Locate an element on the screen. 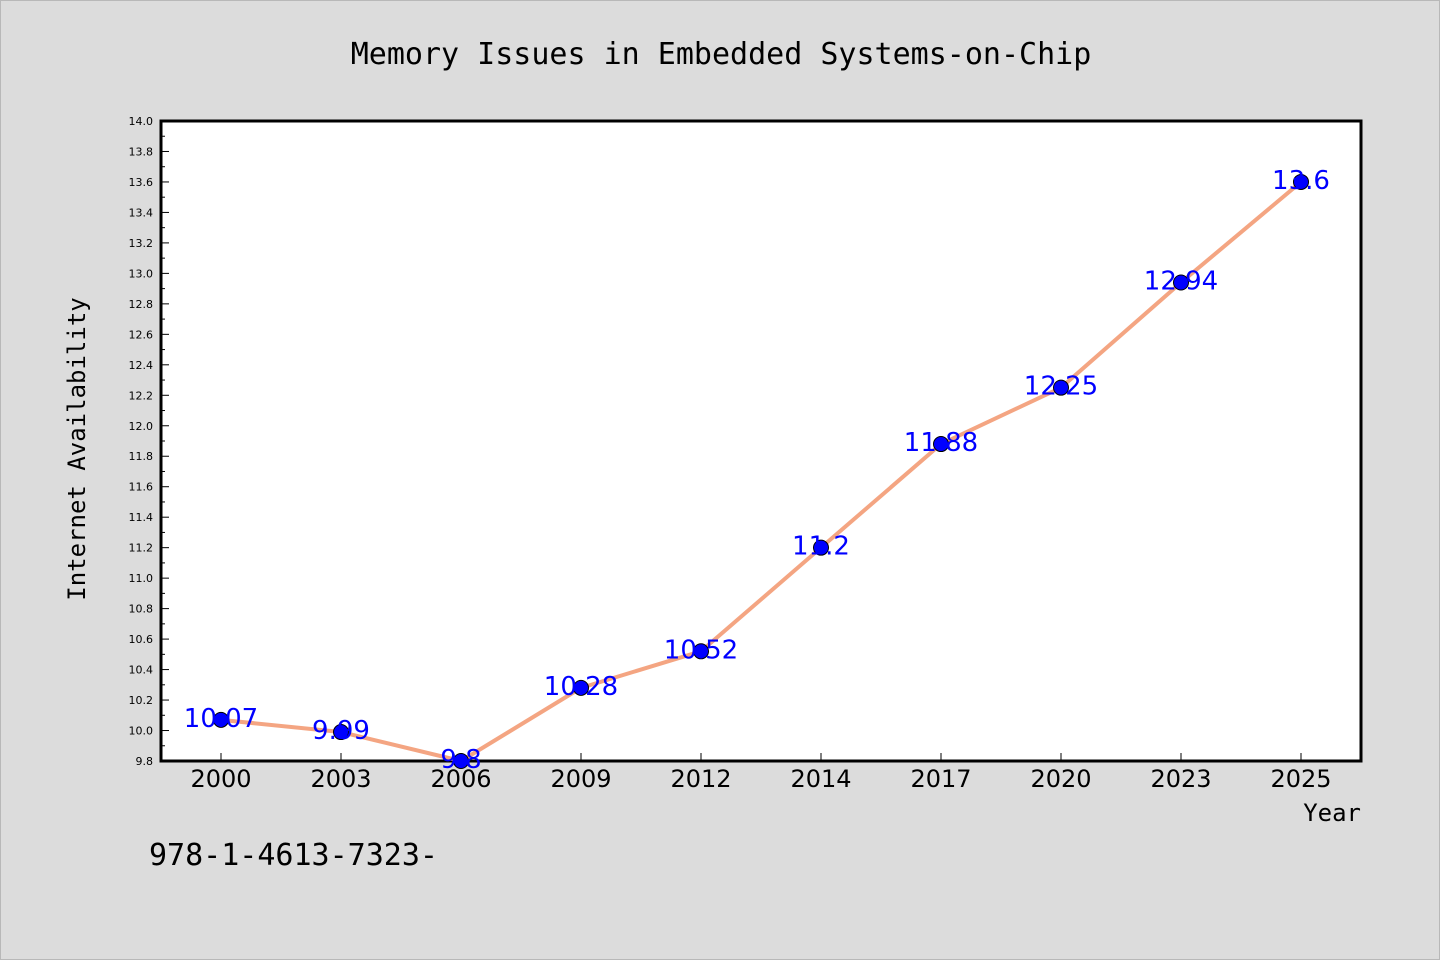  y-tick-label: 14.0 is located at coordinates (141, 121).